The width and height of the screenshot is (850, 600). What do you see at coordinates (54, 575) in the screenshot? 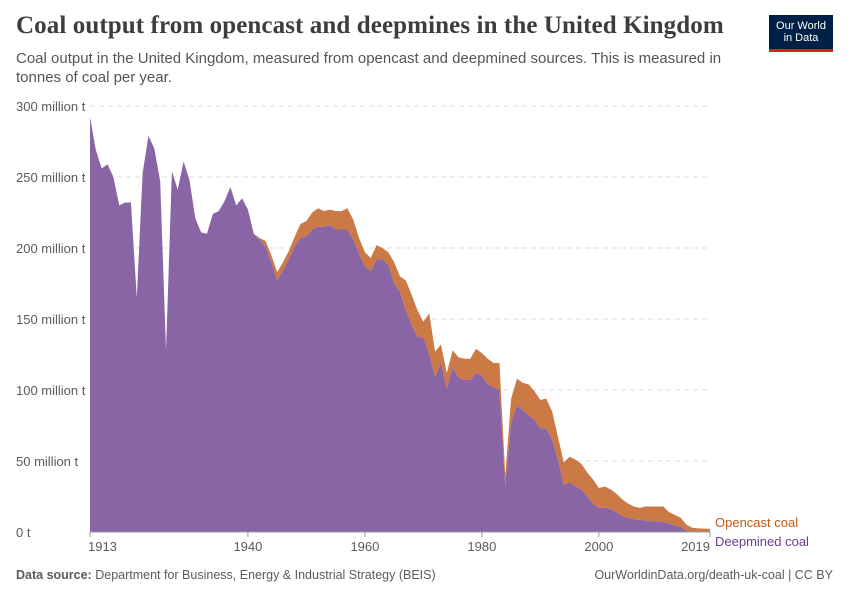
I see `source-label: Data source:` at bounding box center [54, 575].